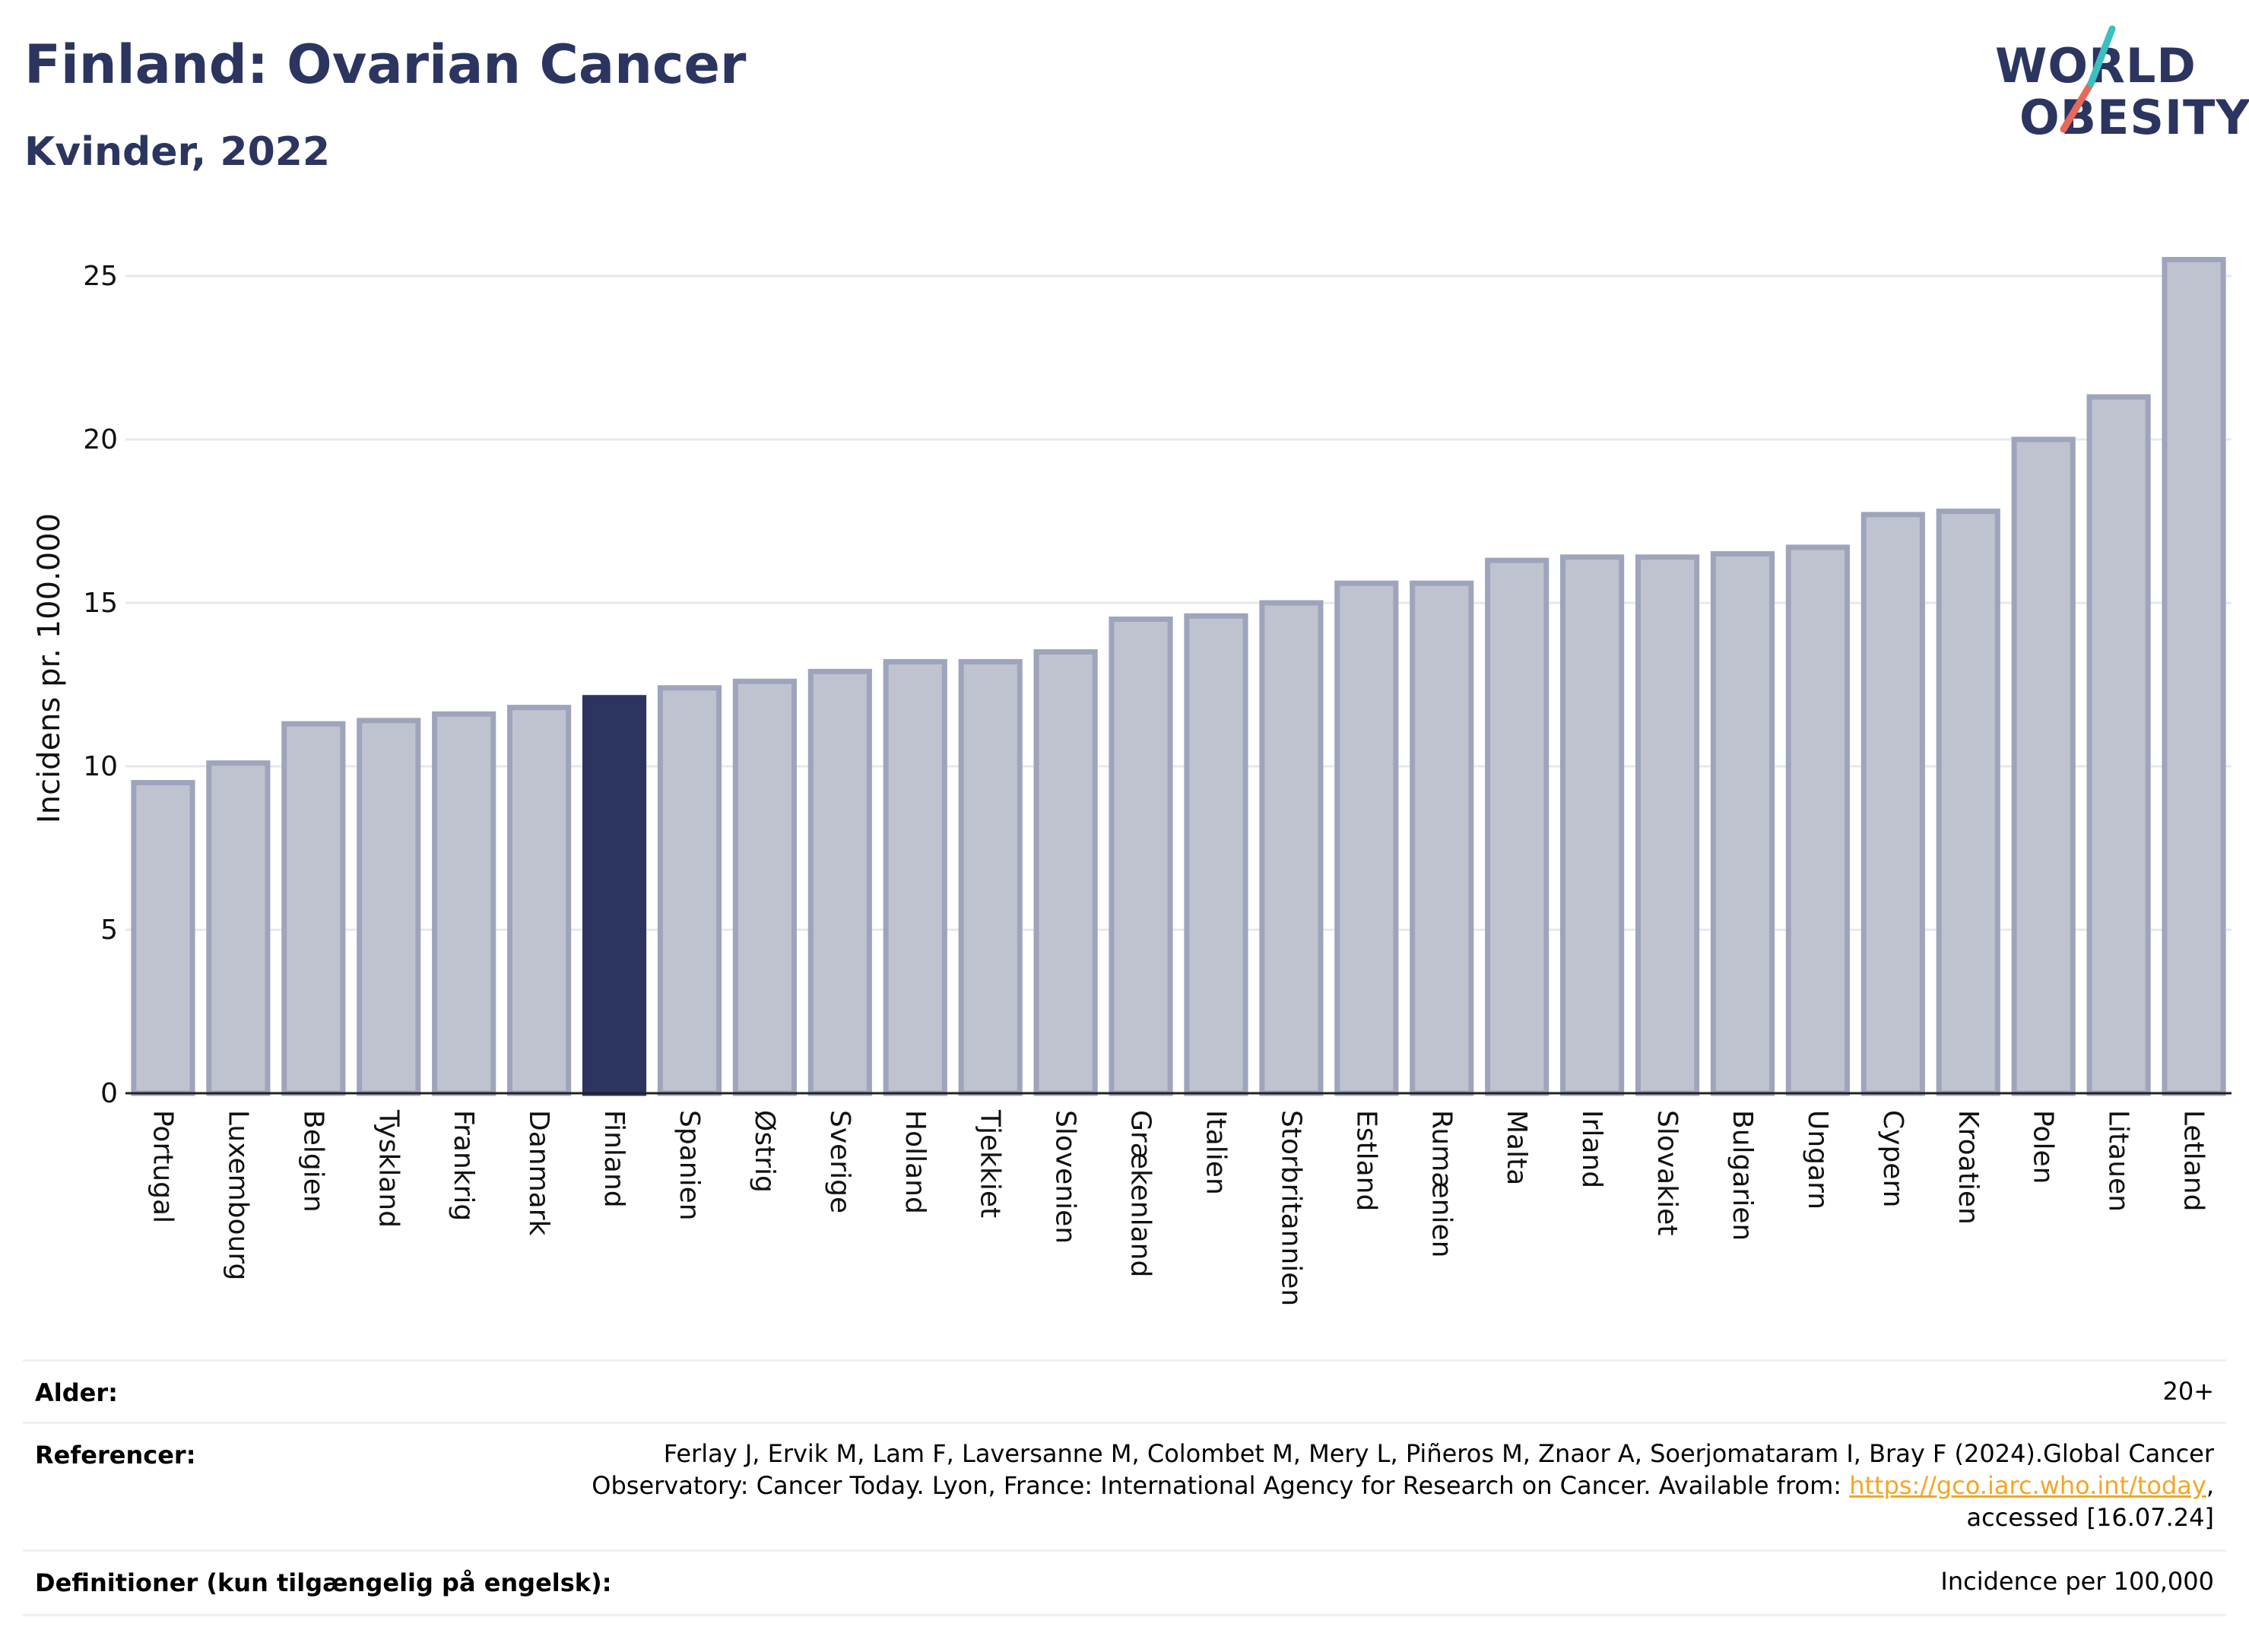 The height and width of the screenshot is (1652, 2249). Describe the element at coordinates (1817, 1160) in the screenshot. I see `x-tick-label: Ungarn` at that location.